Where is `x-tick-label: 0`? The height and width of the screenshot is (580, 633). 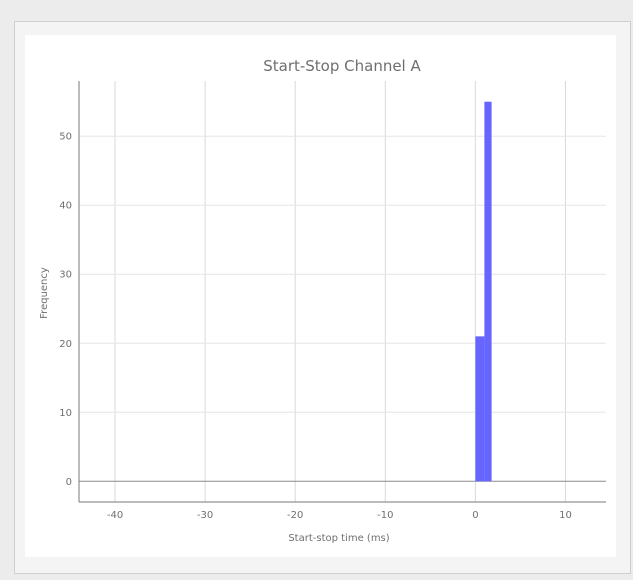
x-tick-label: 0 is located at coordinates (475, 515).